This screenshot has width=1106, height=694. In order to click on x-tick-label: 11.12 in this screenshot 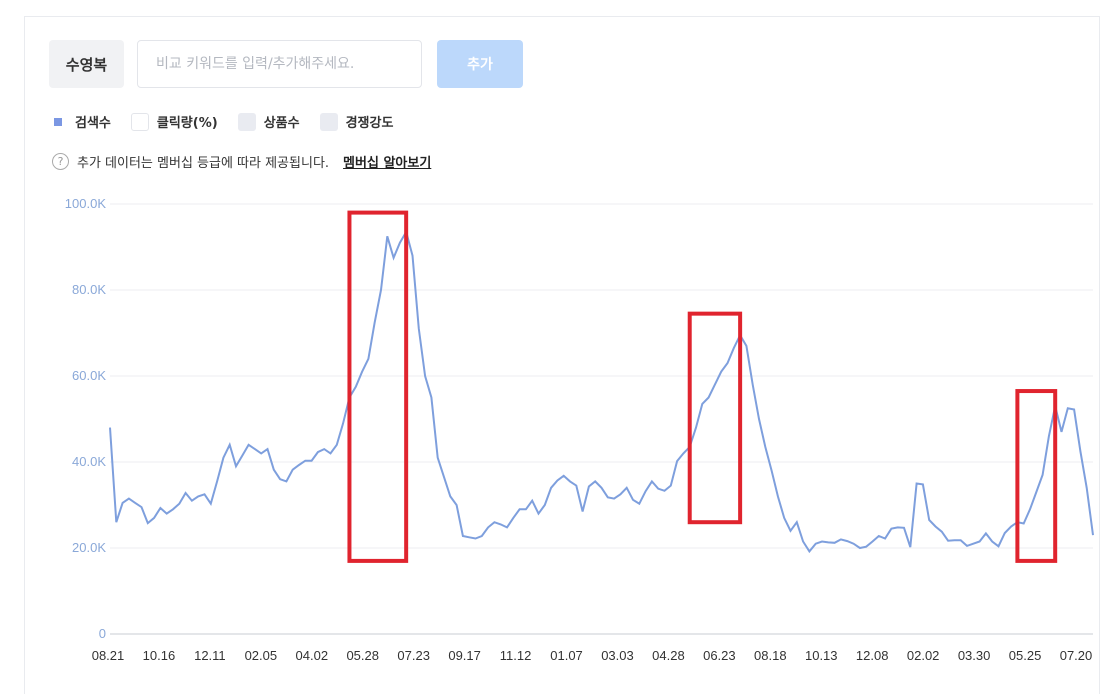, I will do `click(516, 655)`.